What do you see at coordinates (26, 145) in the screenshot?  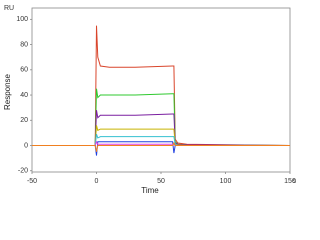 I see `y-tick-label: 0` at bounding box center [26, 145].